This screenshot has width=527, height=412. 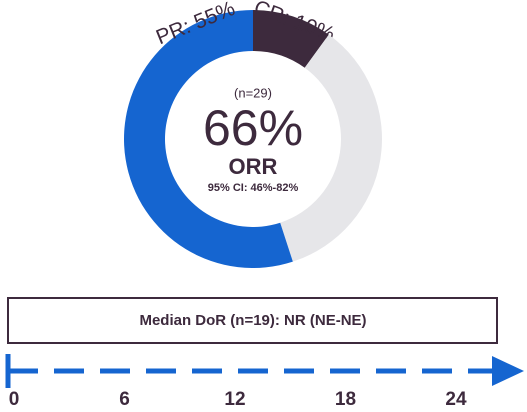 I want to click on annotation-box, so click(x=252, y=320).